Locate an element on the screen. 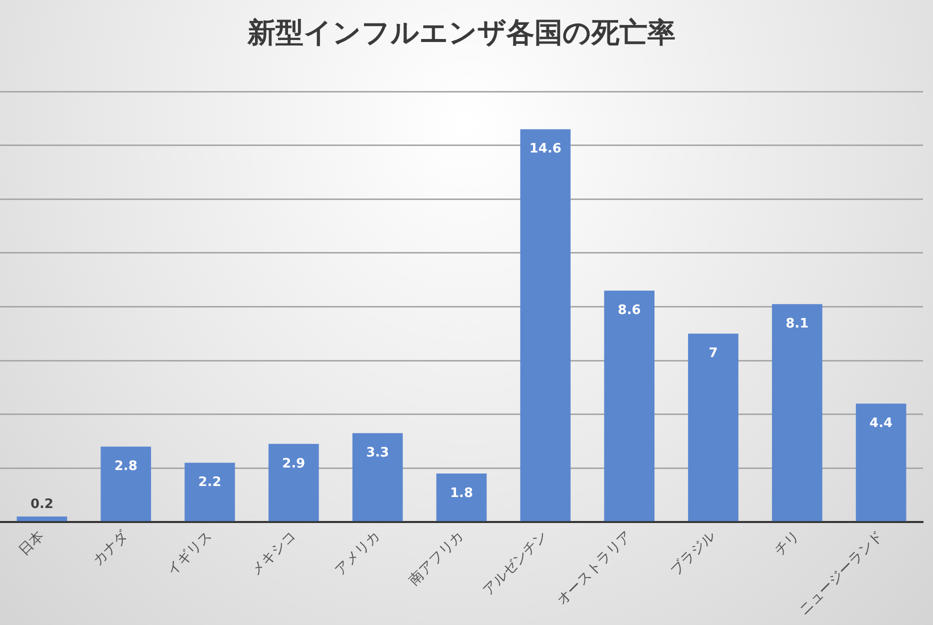 The width and height of the screenshot is (933, 625). data-label: 1.8 is located at coordinates (462, 493).